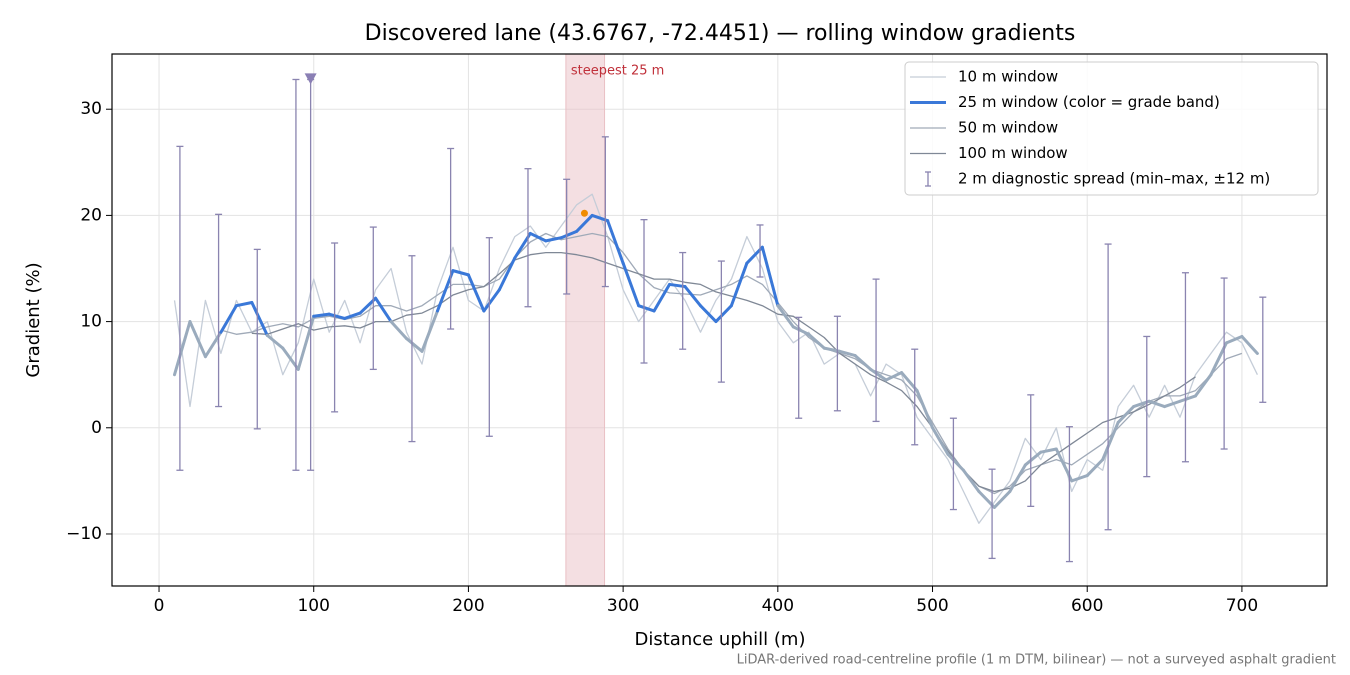  I want to click on x-tick-label: 0, so click(159, 606).